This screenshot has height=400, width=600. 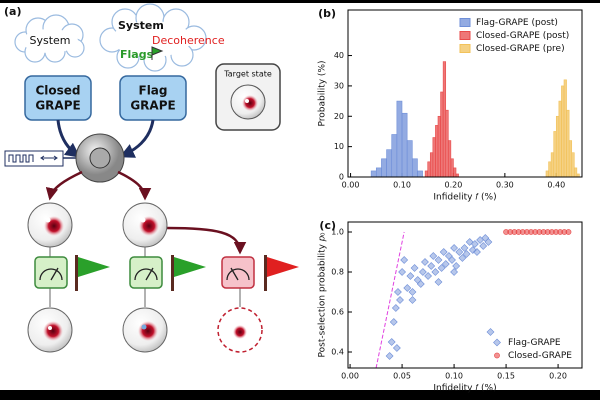 What do you see at coordinates (100, 158) in the screenshot?
I see `evolution-core` at bounding box center [100, 158].